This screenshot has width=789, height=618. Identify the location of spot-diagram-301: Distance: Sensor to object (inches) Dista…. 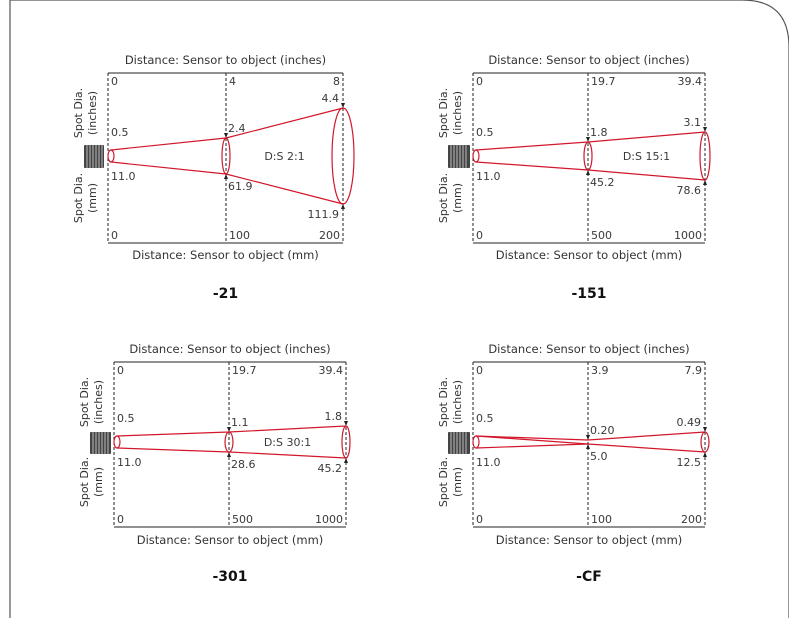
(214, 463).